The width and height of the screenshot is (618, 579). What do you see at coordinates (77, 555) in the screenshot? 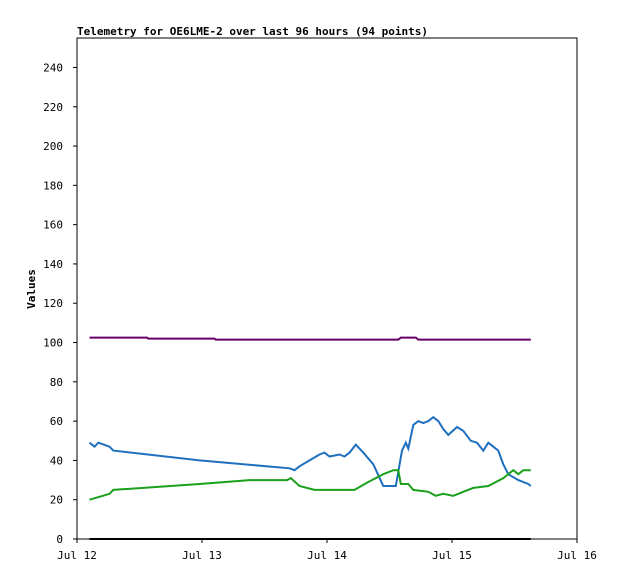
I see `x-tick-label: Jul 12` at bounding box center [77, 555].